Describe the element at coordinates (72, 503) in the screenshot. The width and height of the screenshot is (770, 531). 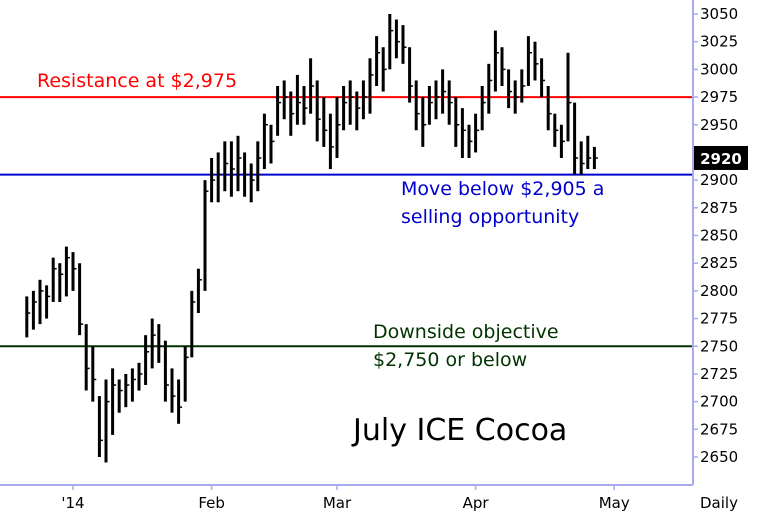
I see `x-tick-label: '14` at that location.